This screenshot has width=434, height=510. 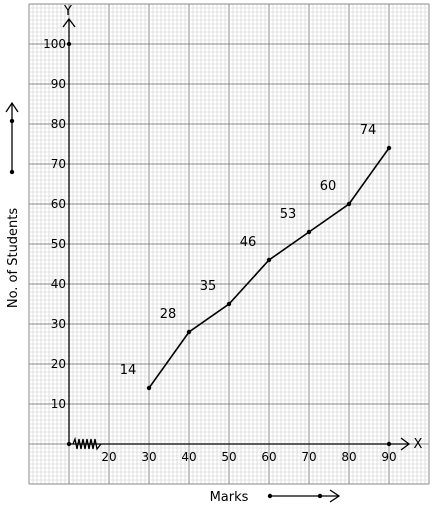 What do you see at coordinates (268, 457) in the screenshot?
I see `x-tick-label: 60` at bounding box center [268, 457].